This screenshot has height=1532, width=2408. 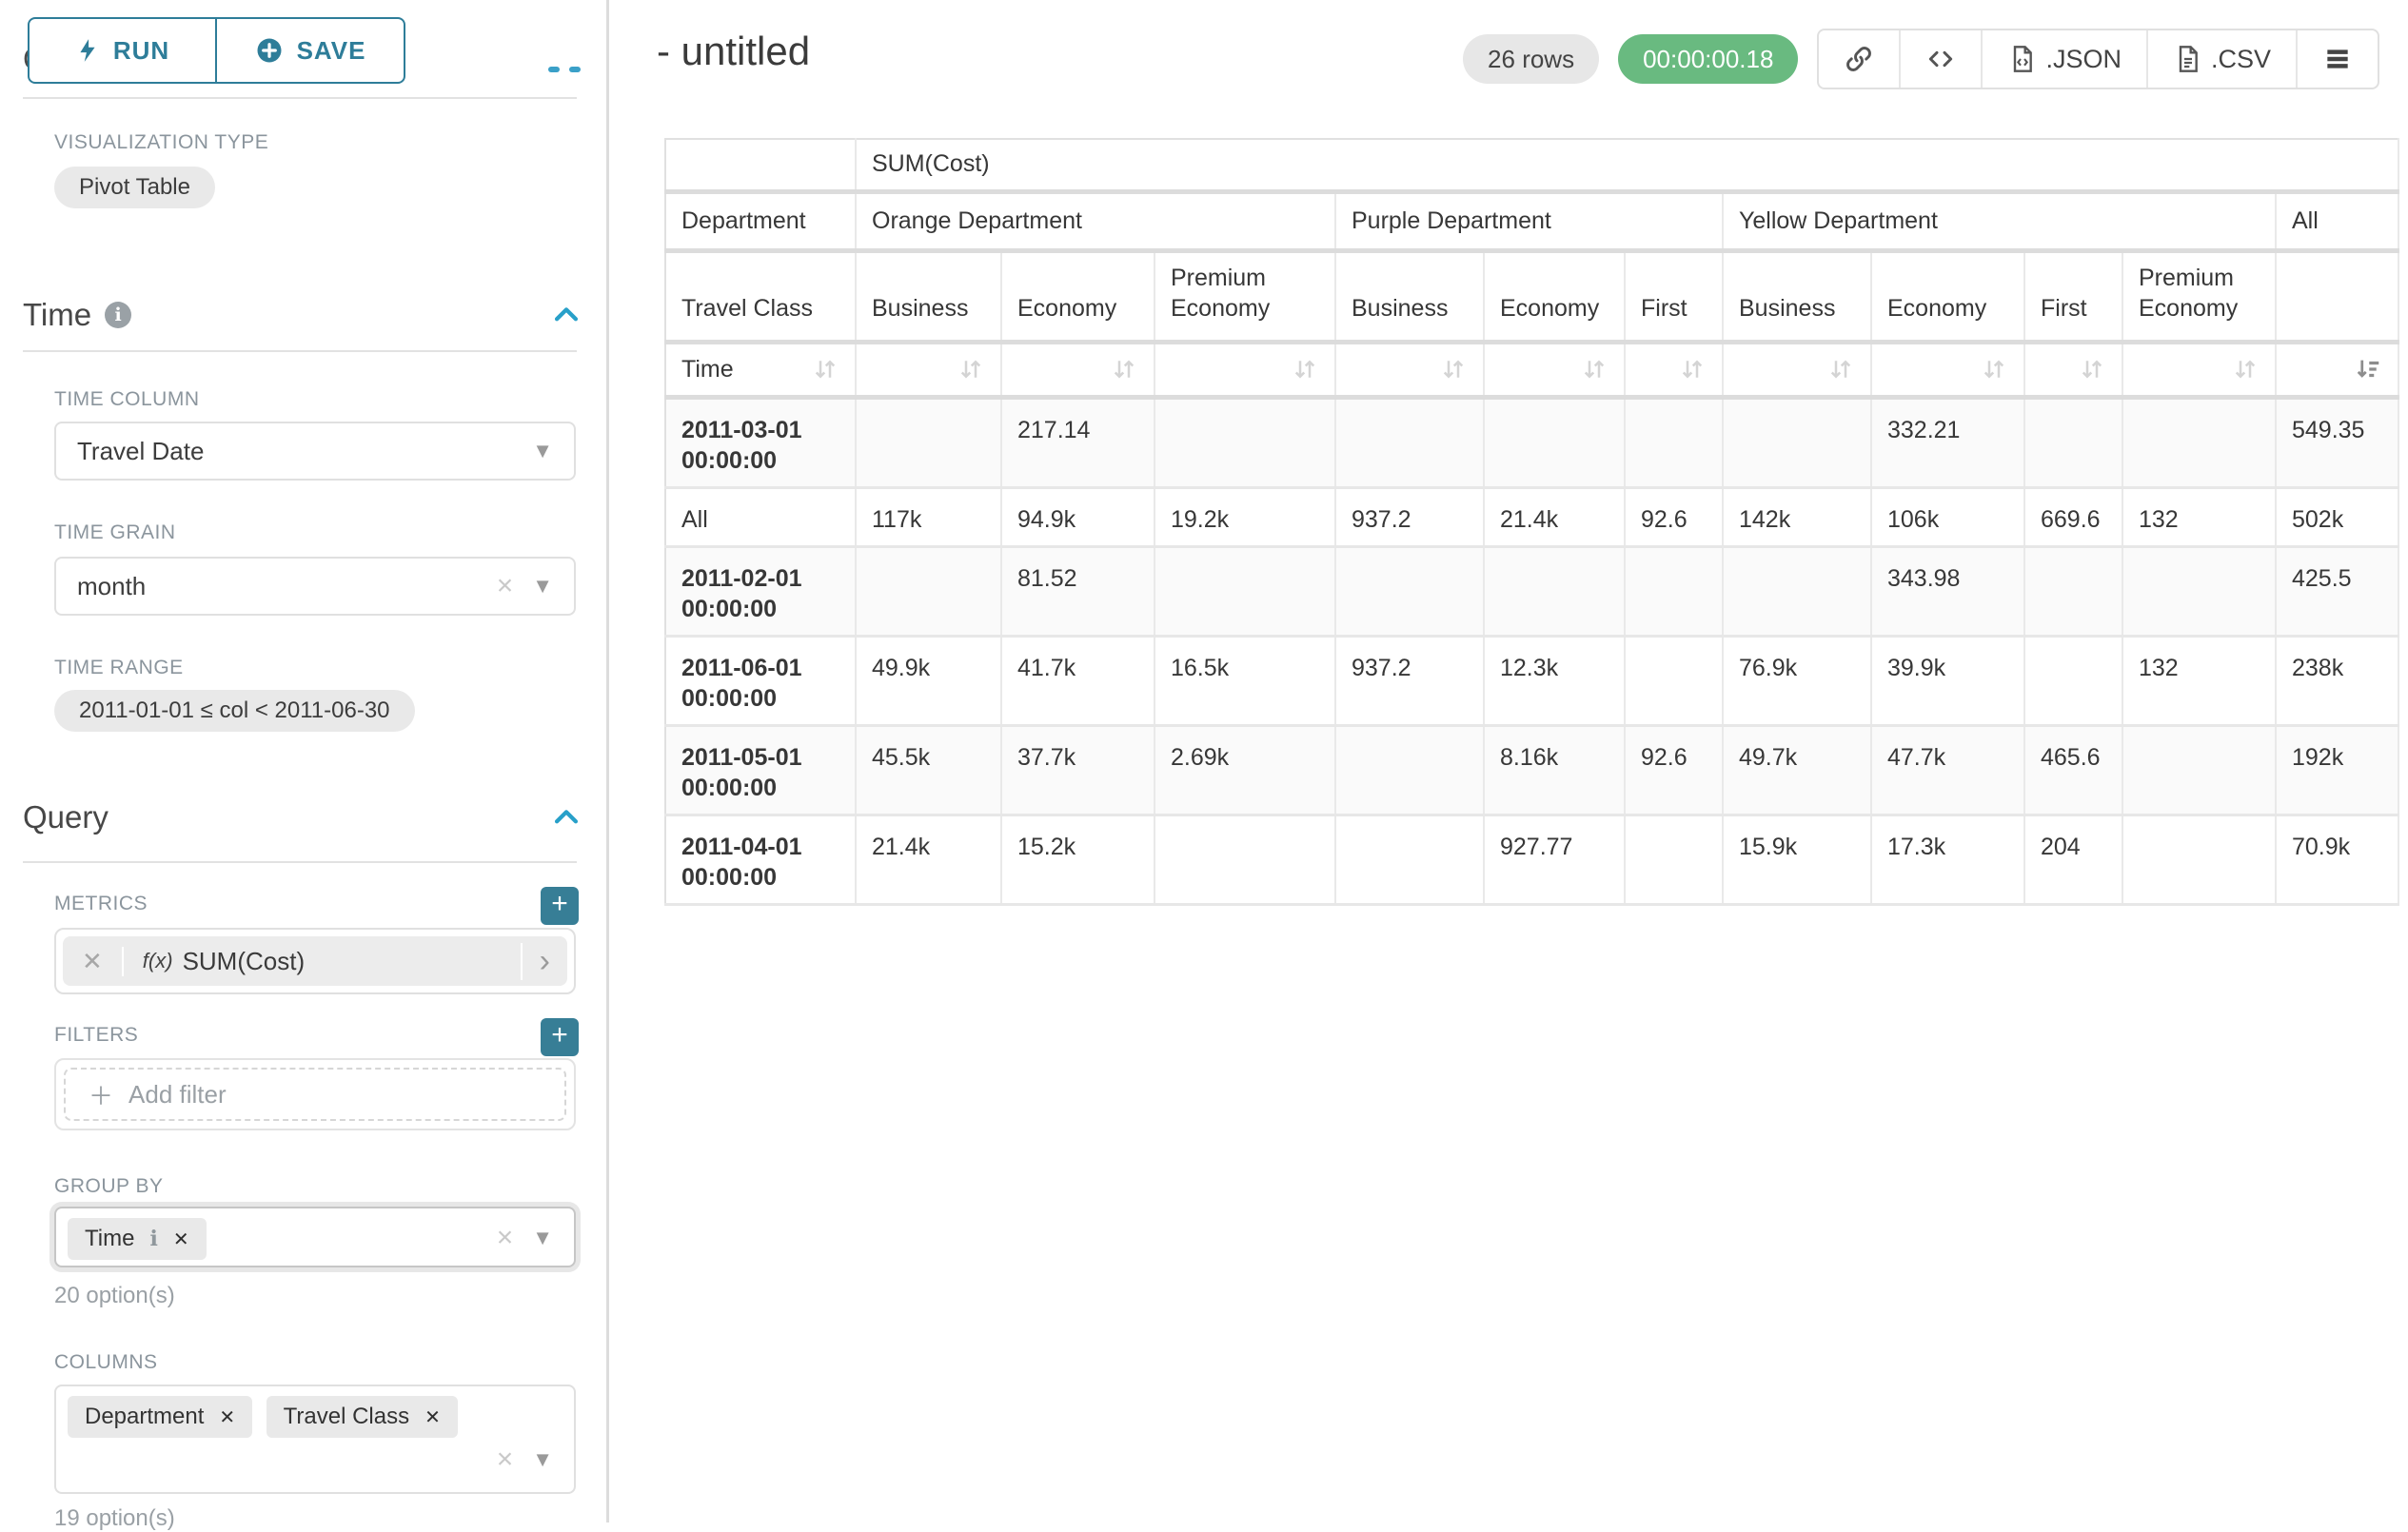 I want to click on pivot-value-cell: 343.98, so click(x=1948, y=592).